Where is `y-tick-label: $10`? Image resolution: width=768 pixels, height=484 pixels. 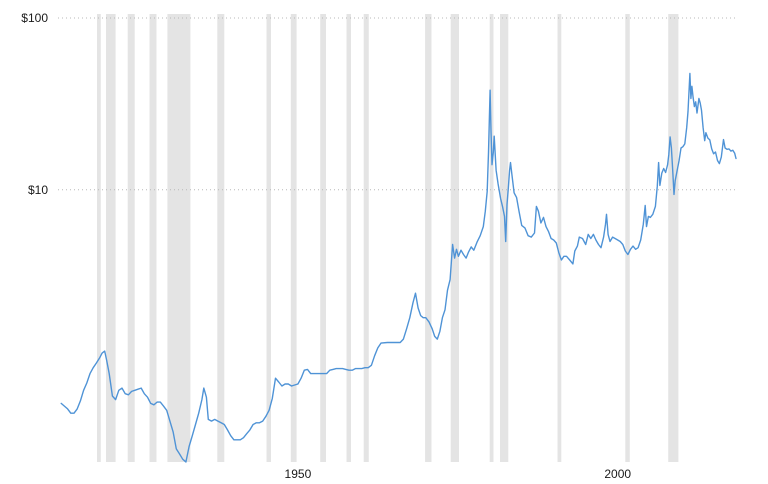 y-tick-label: $10 is located at coordinates (38, 190).